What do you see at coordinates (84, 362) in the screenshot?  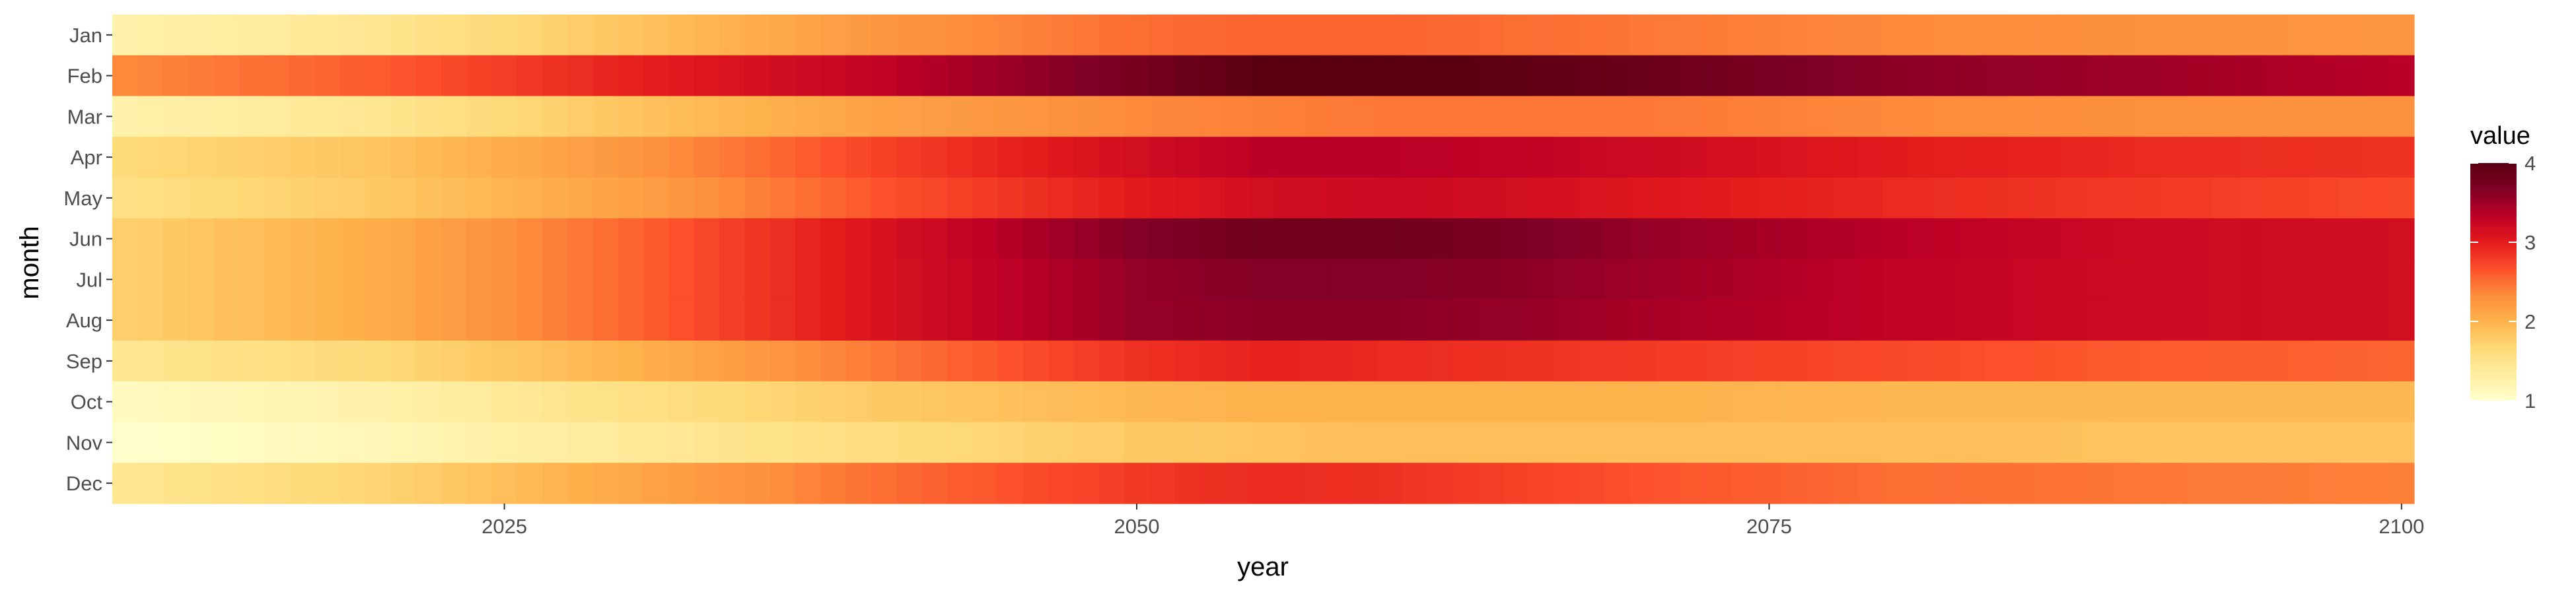 I see `y-tick-label: Sep` at bounding box center [84, 362].